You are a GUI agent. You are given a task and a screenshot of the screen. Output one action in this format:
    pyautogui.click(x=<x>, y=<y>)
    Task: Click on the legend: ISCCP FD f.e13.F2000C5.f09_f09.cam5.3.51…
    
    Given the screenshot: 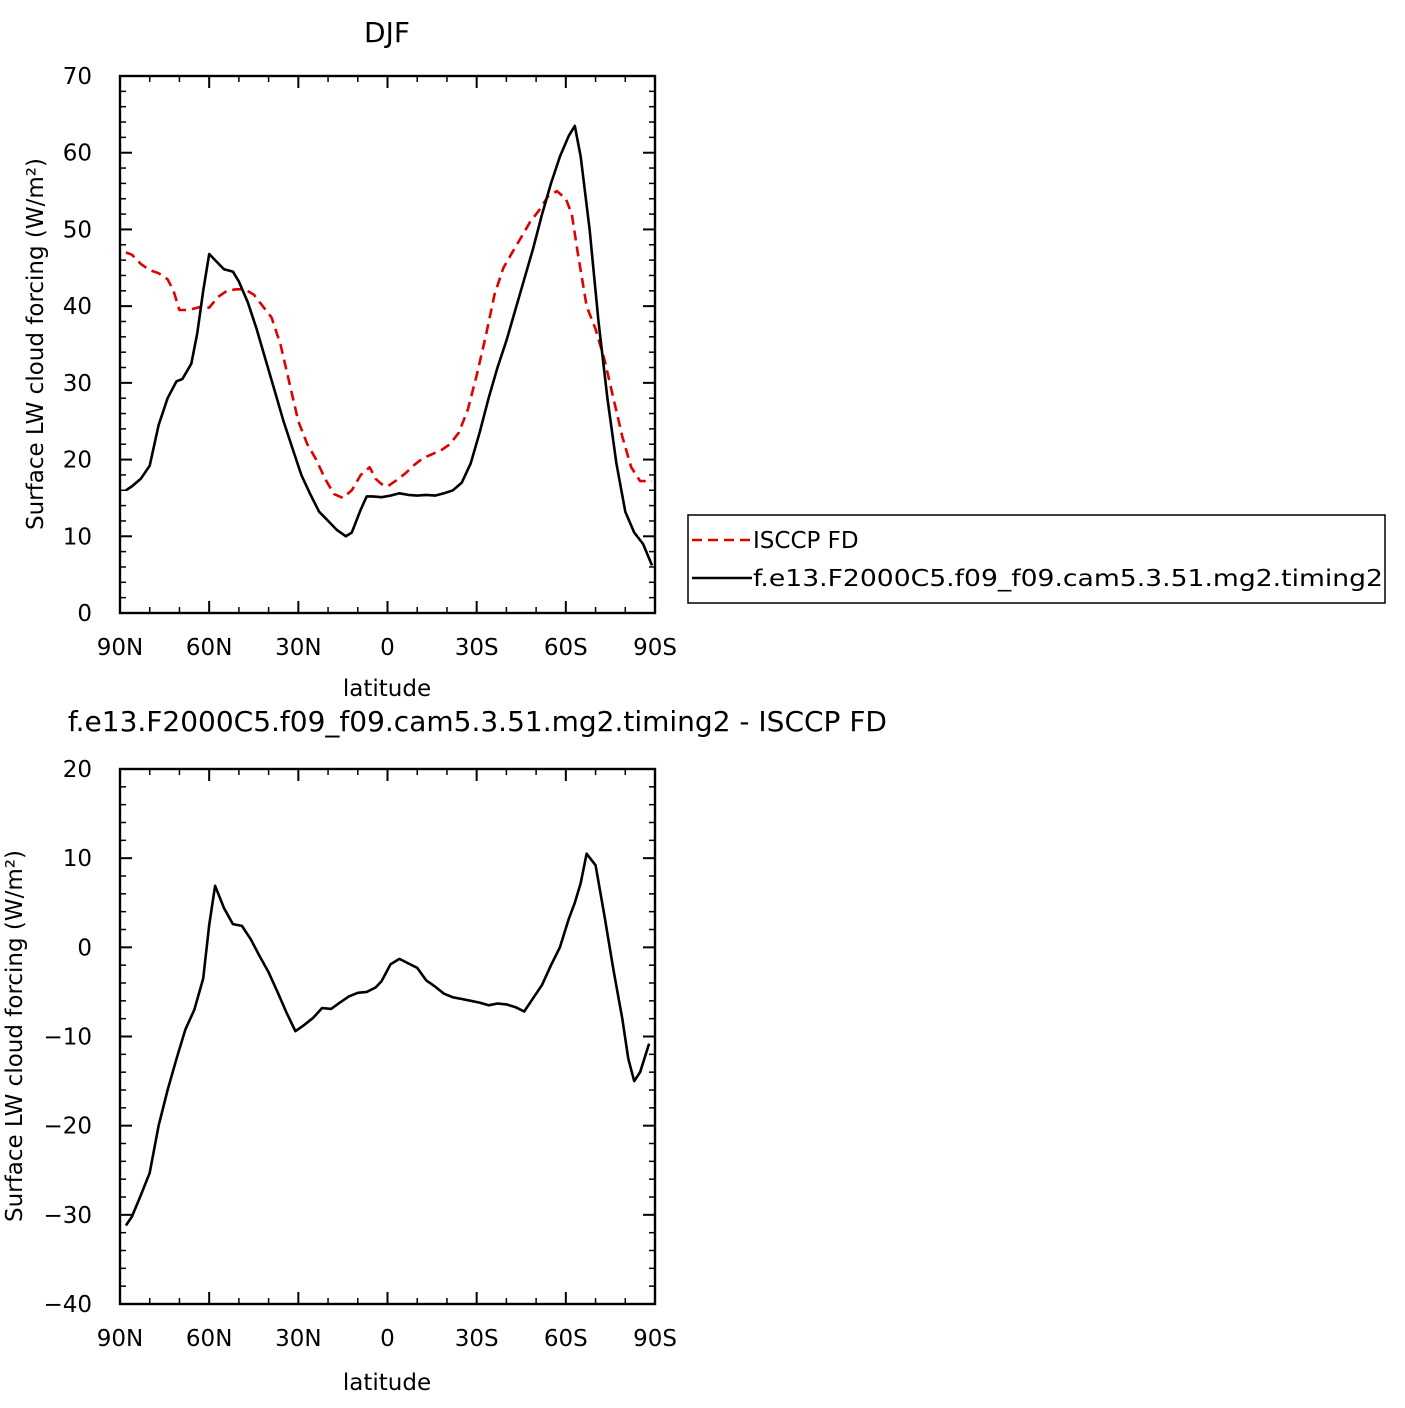 What is the action you would take?
    pyautogui.click(x=1036, y=559)
    